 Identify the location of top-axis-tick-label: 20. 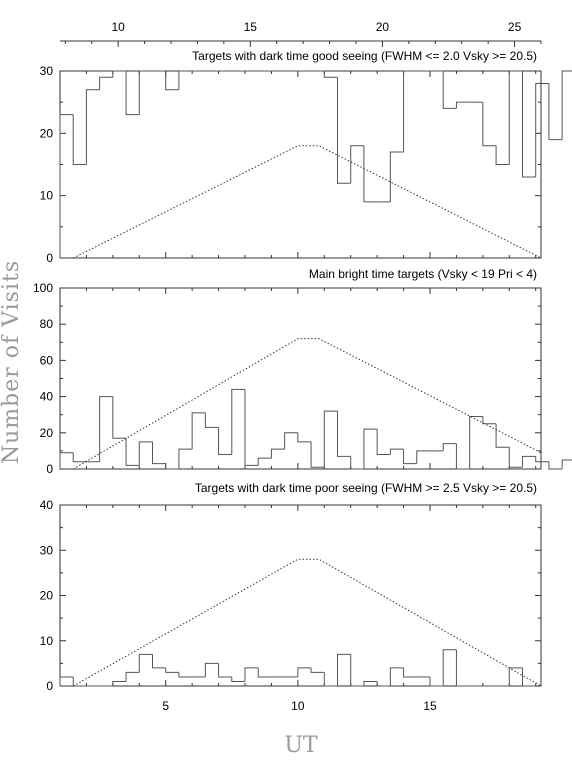
(383, 27).